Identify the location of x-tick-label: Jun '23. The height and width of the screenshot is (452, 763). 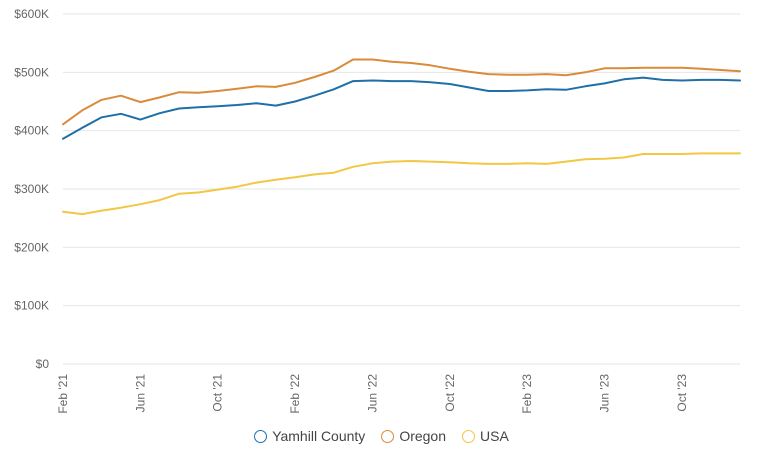
(605, 393).